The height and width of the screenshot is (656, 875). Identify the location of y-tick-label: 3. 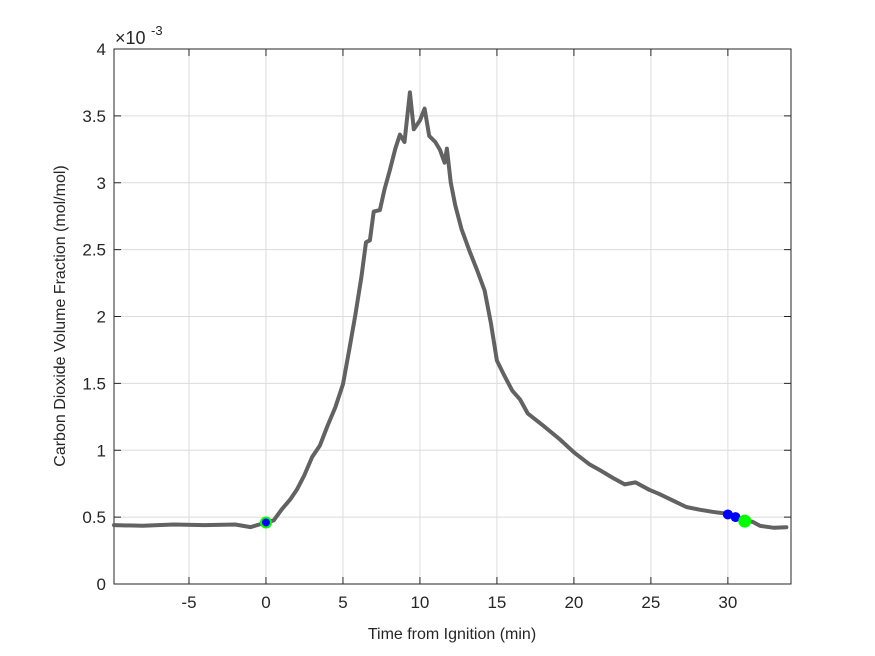
(101, 183).